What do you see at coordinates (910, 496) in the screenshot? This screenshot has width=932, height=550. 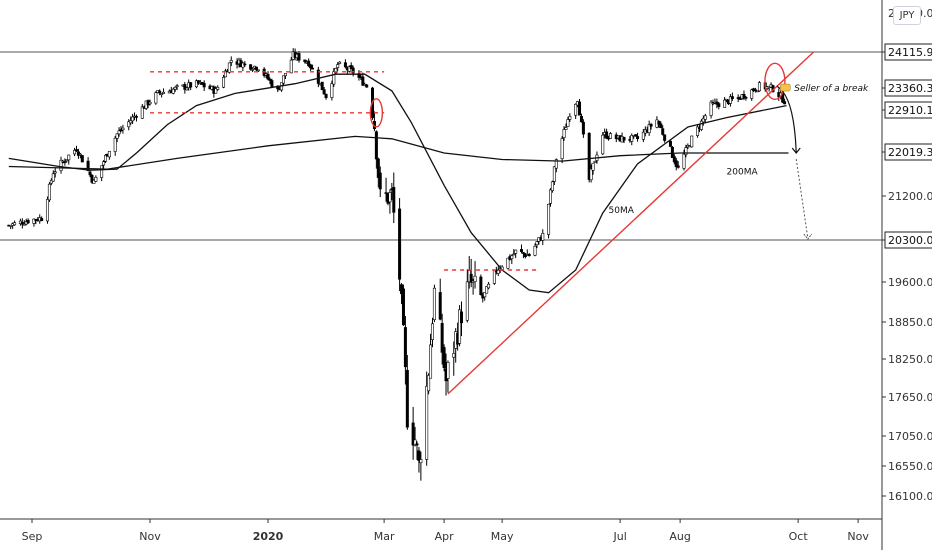 I see `y-tick-label: 16100.00` at bounding box center [910, 496].